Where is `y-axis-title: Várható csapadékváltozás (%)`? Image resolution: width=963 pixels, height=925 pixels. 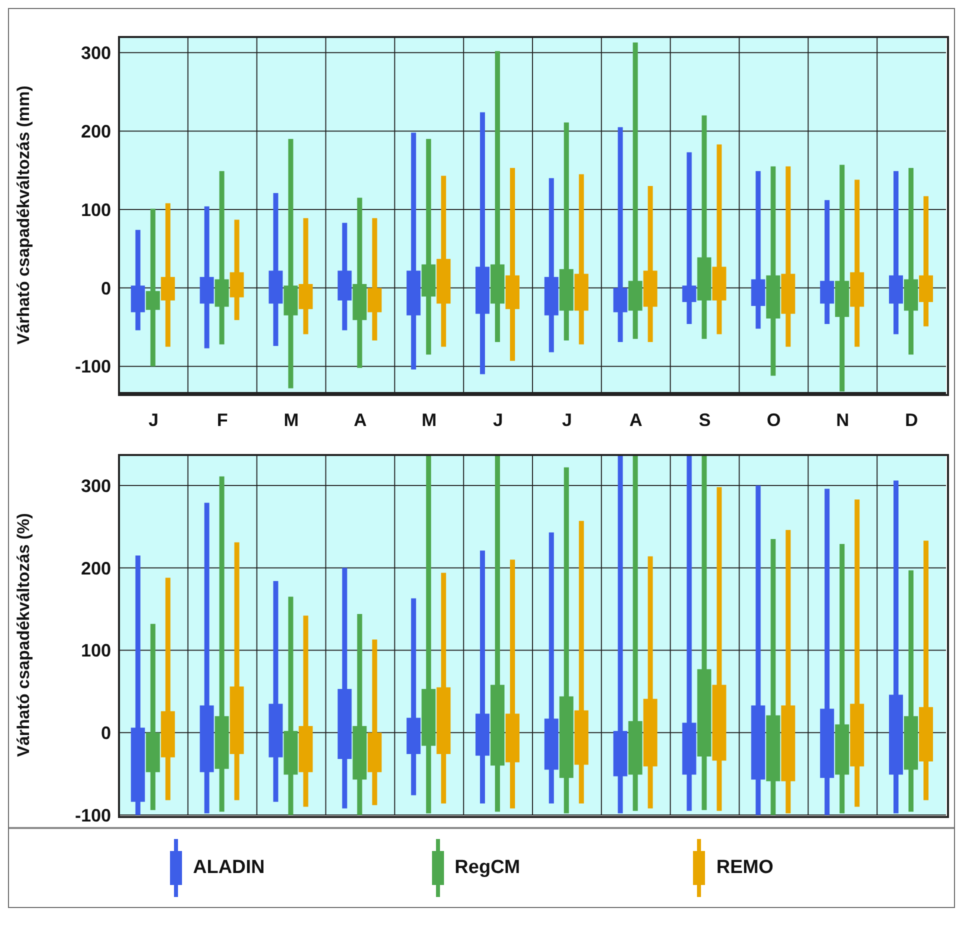
y-axis-title: Várható csapadékváltozás (%) is located at coordinates (24, 635).